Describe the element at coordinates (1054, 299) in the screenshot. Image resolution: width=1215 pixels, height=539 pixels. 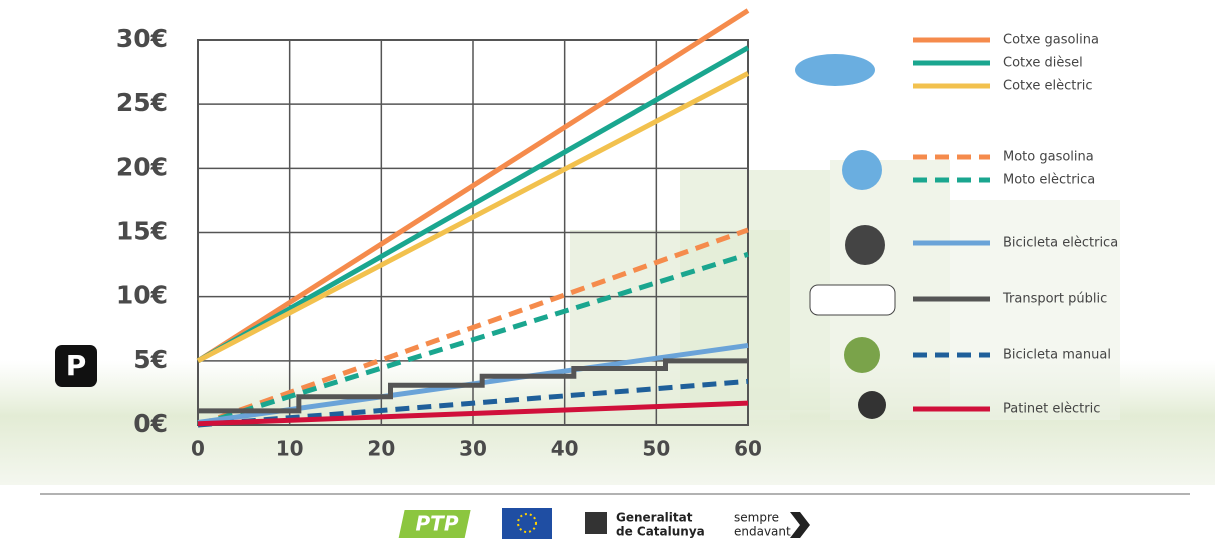
I see `legend-label: Transport públic` at that location.